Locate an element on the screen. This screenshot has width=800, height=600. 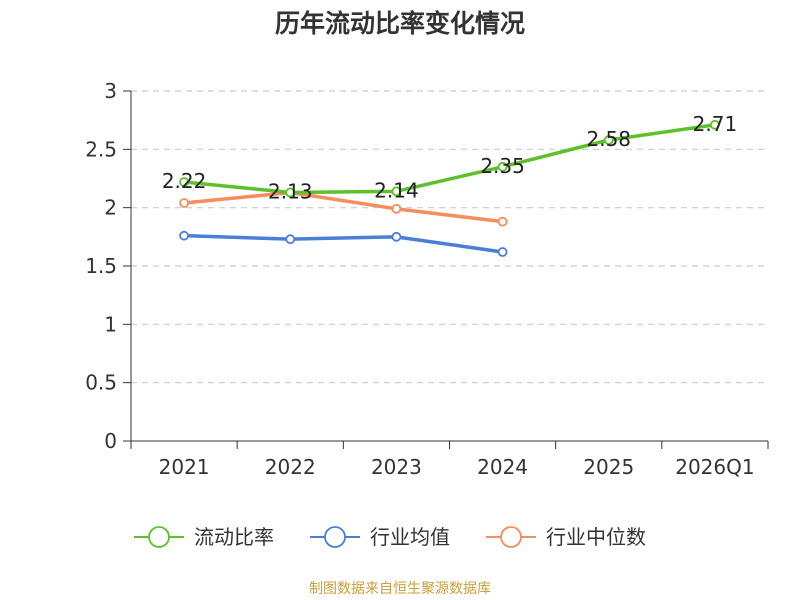
data-label: 2.13 is located at coordinates (290, 192).